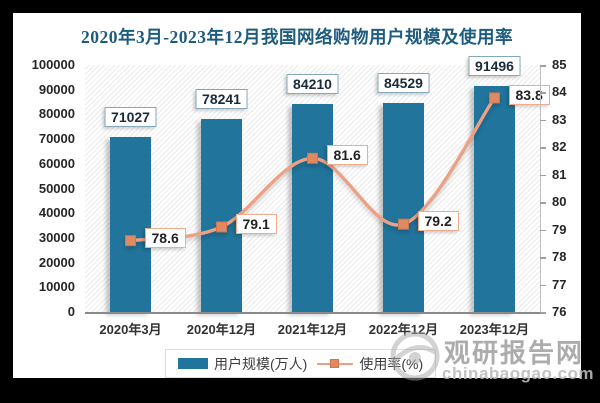  What do you see at coordinates (559, 284) in the screenshot?
I see `right-axis-tick-label: 77` at bounding box center [559, 284].